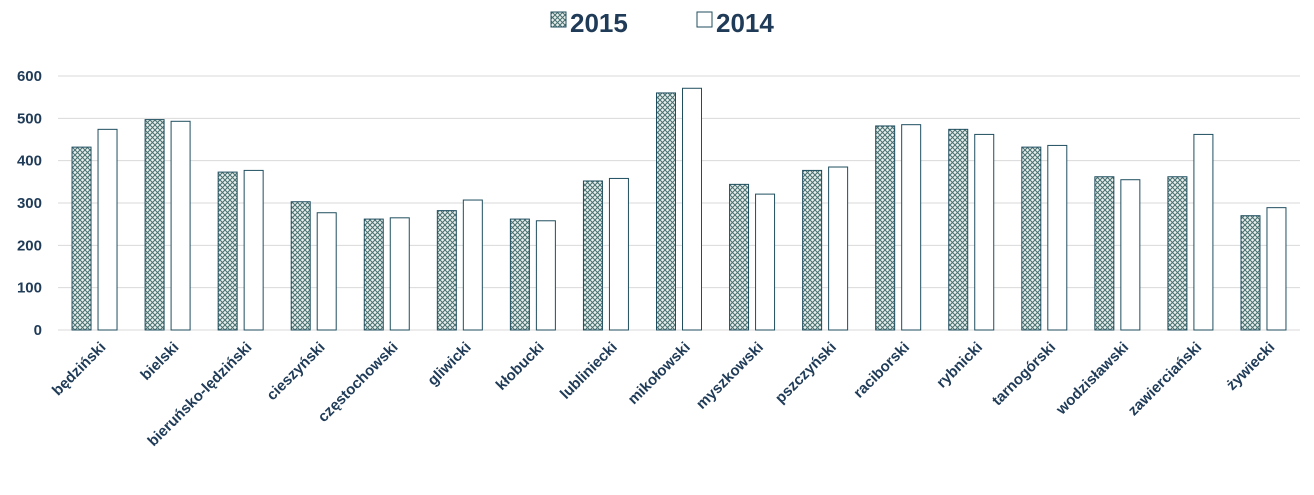 This screenshot has height=495, width=1314. What do you see at coordinates (806, 373) in the screenshot?
I see `x-tick-label: pszczyński` at bounding box center [806, 373].